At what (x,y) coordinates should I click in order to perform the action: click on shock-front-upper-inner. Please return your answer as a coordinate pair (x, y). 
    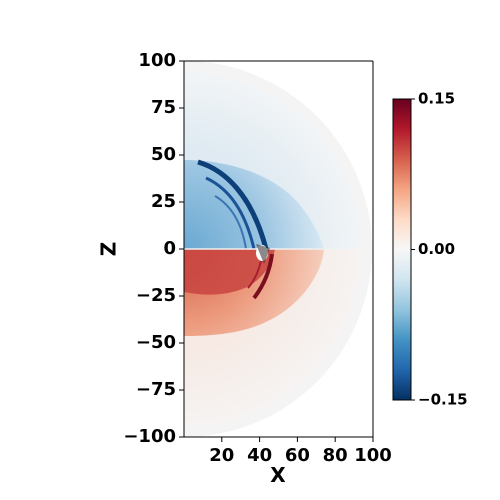
    Looking at the image, I should click on (230, 213).